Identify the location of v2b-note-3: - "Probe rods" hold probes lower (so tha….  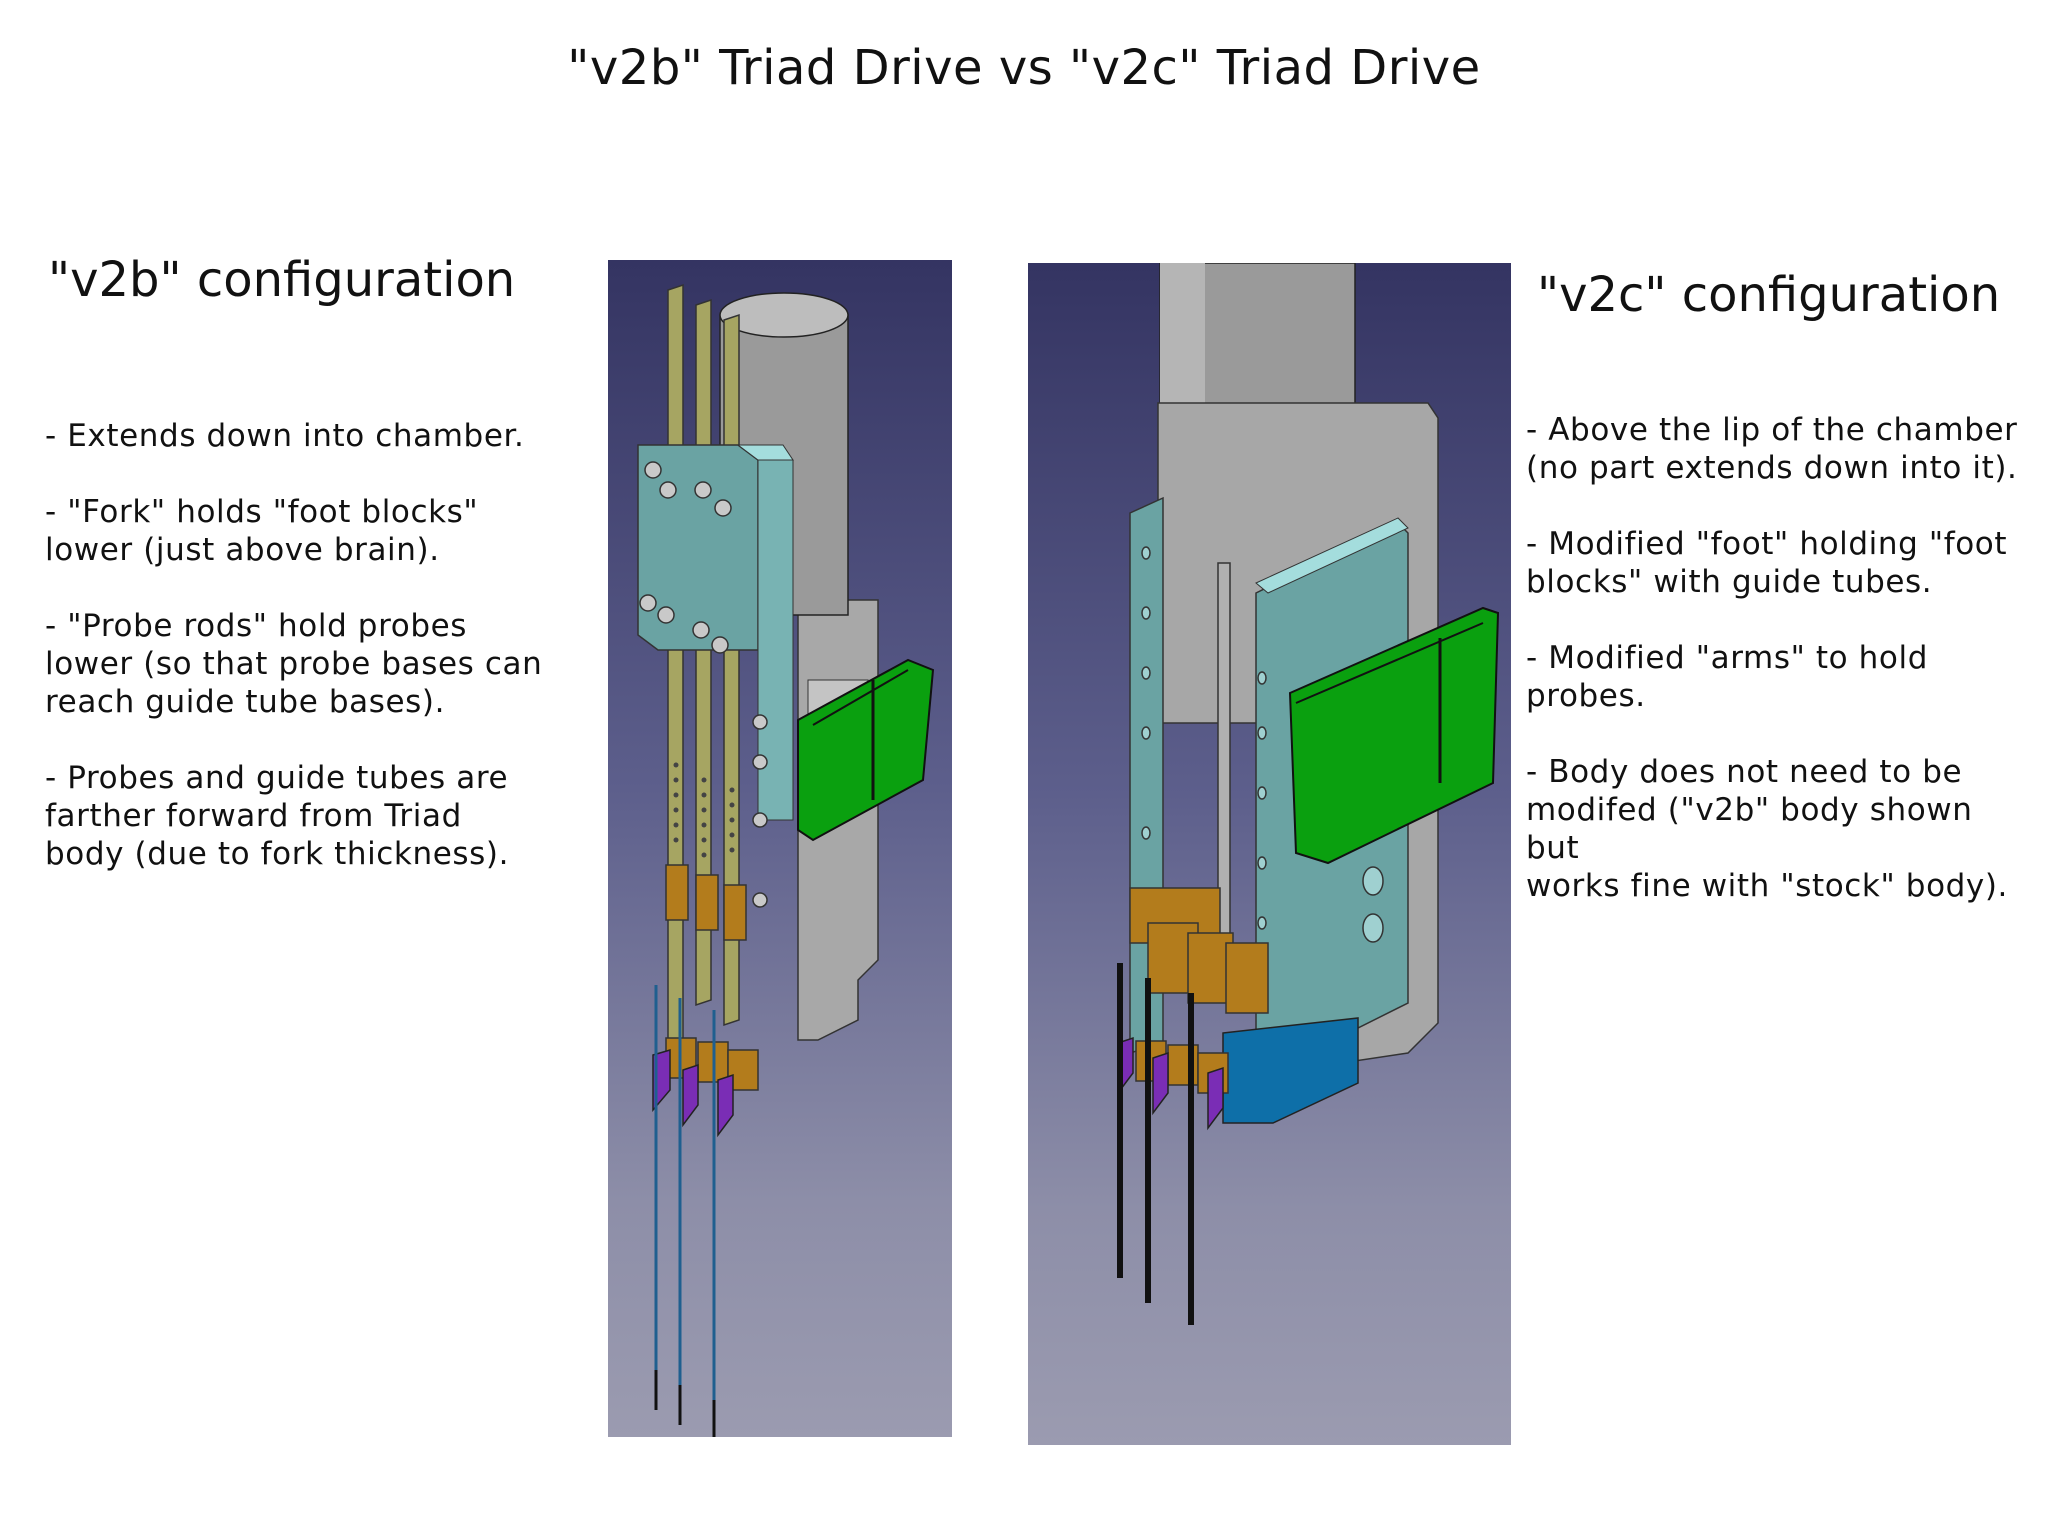
(294, 664).